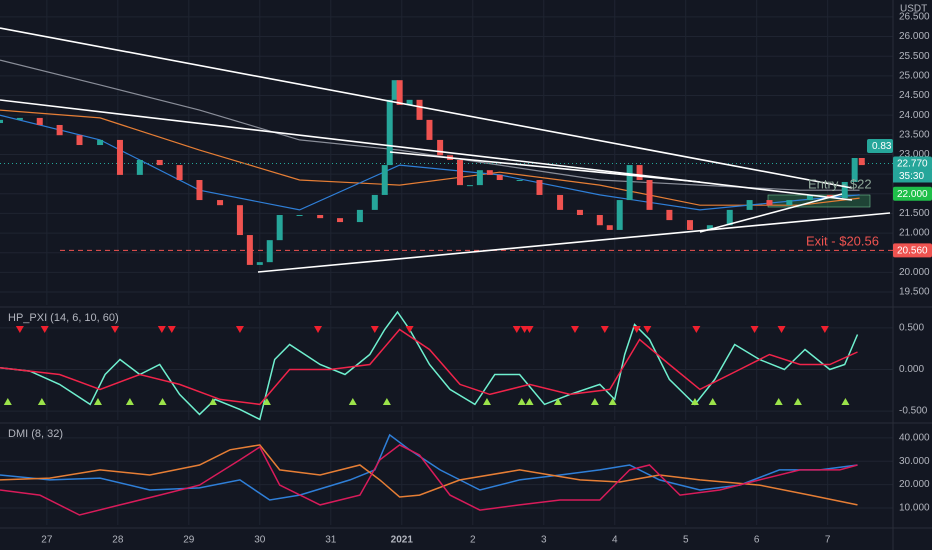  Describe the element at coordinates (914, 36) in the screenshot. I see `y-tick-label: 26.000` at that location.